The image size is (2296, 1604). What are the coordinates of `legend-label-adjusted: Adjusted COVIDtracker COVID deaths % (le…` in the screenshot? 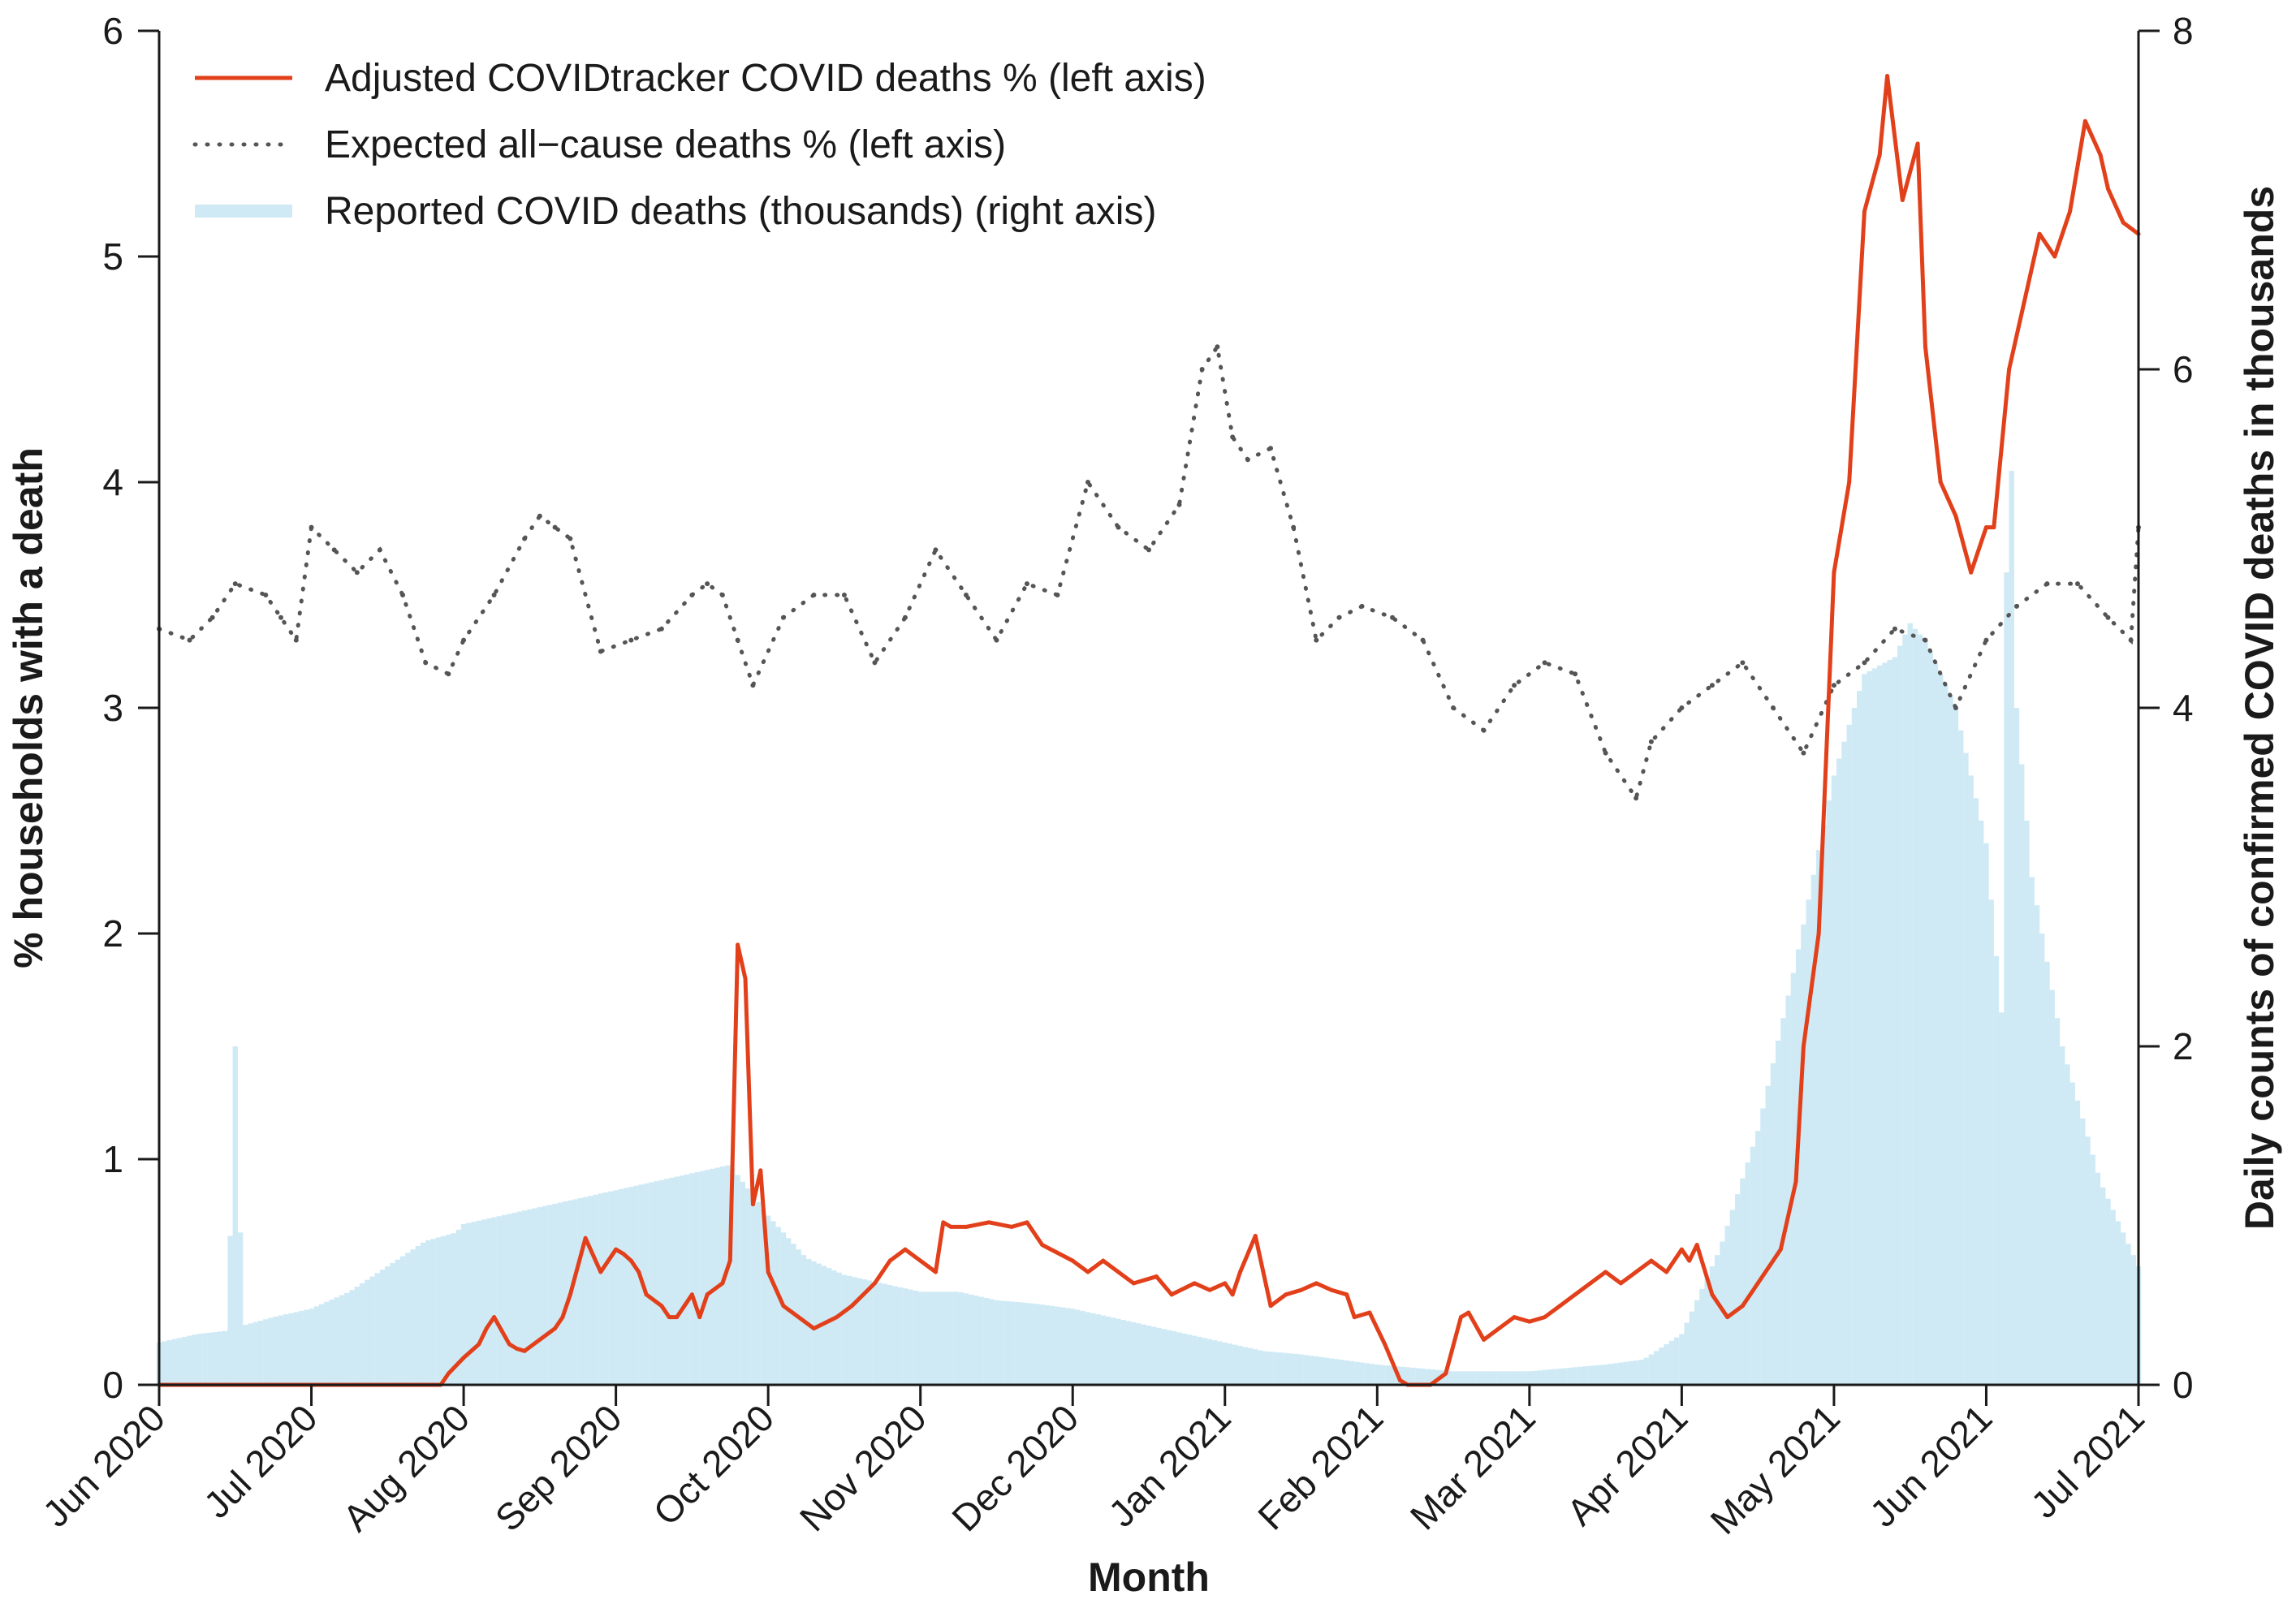 It's located at (765, 79).